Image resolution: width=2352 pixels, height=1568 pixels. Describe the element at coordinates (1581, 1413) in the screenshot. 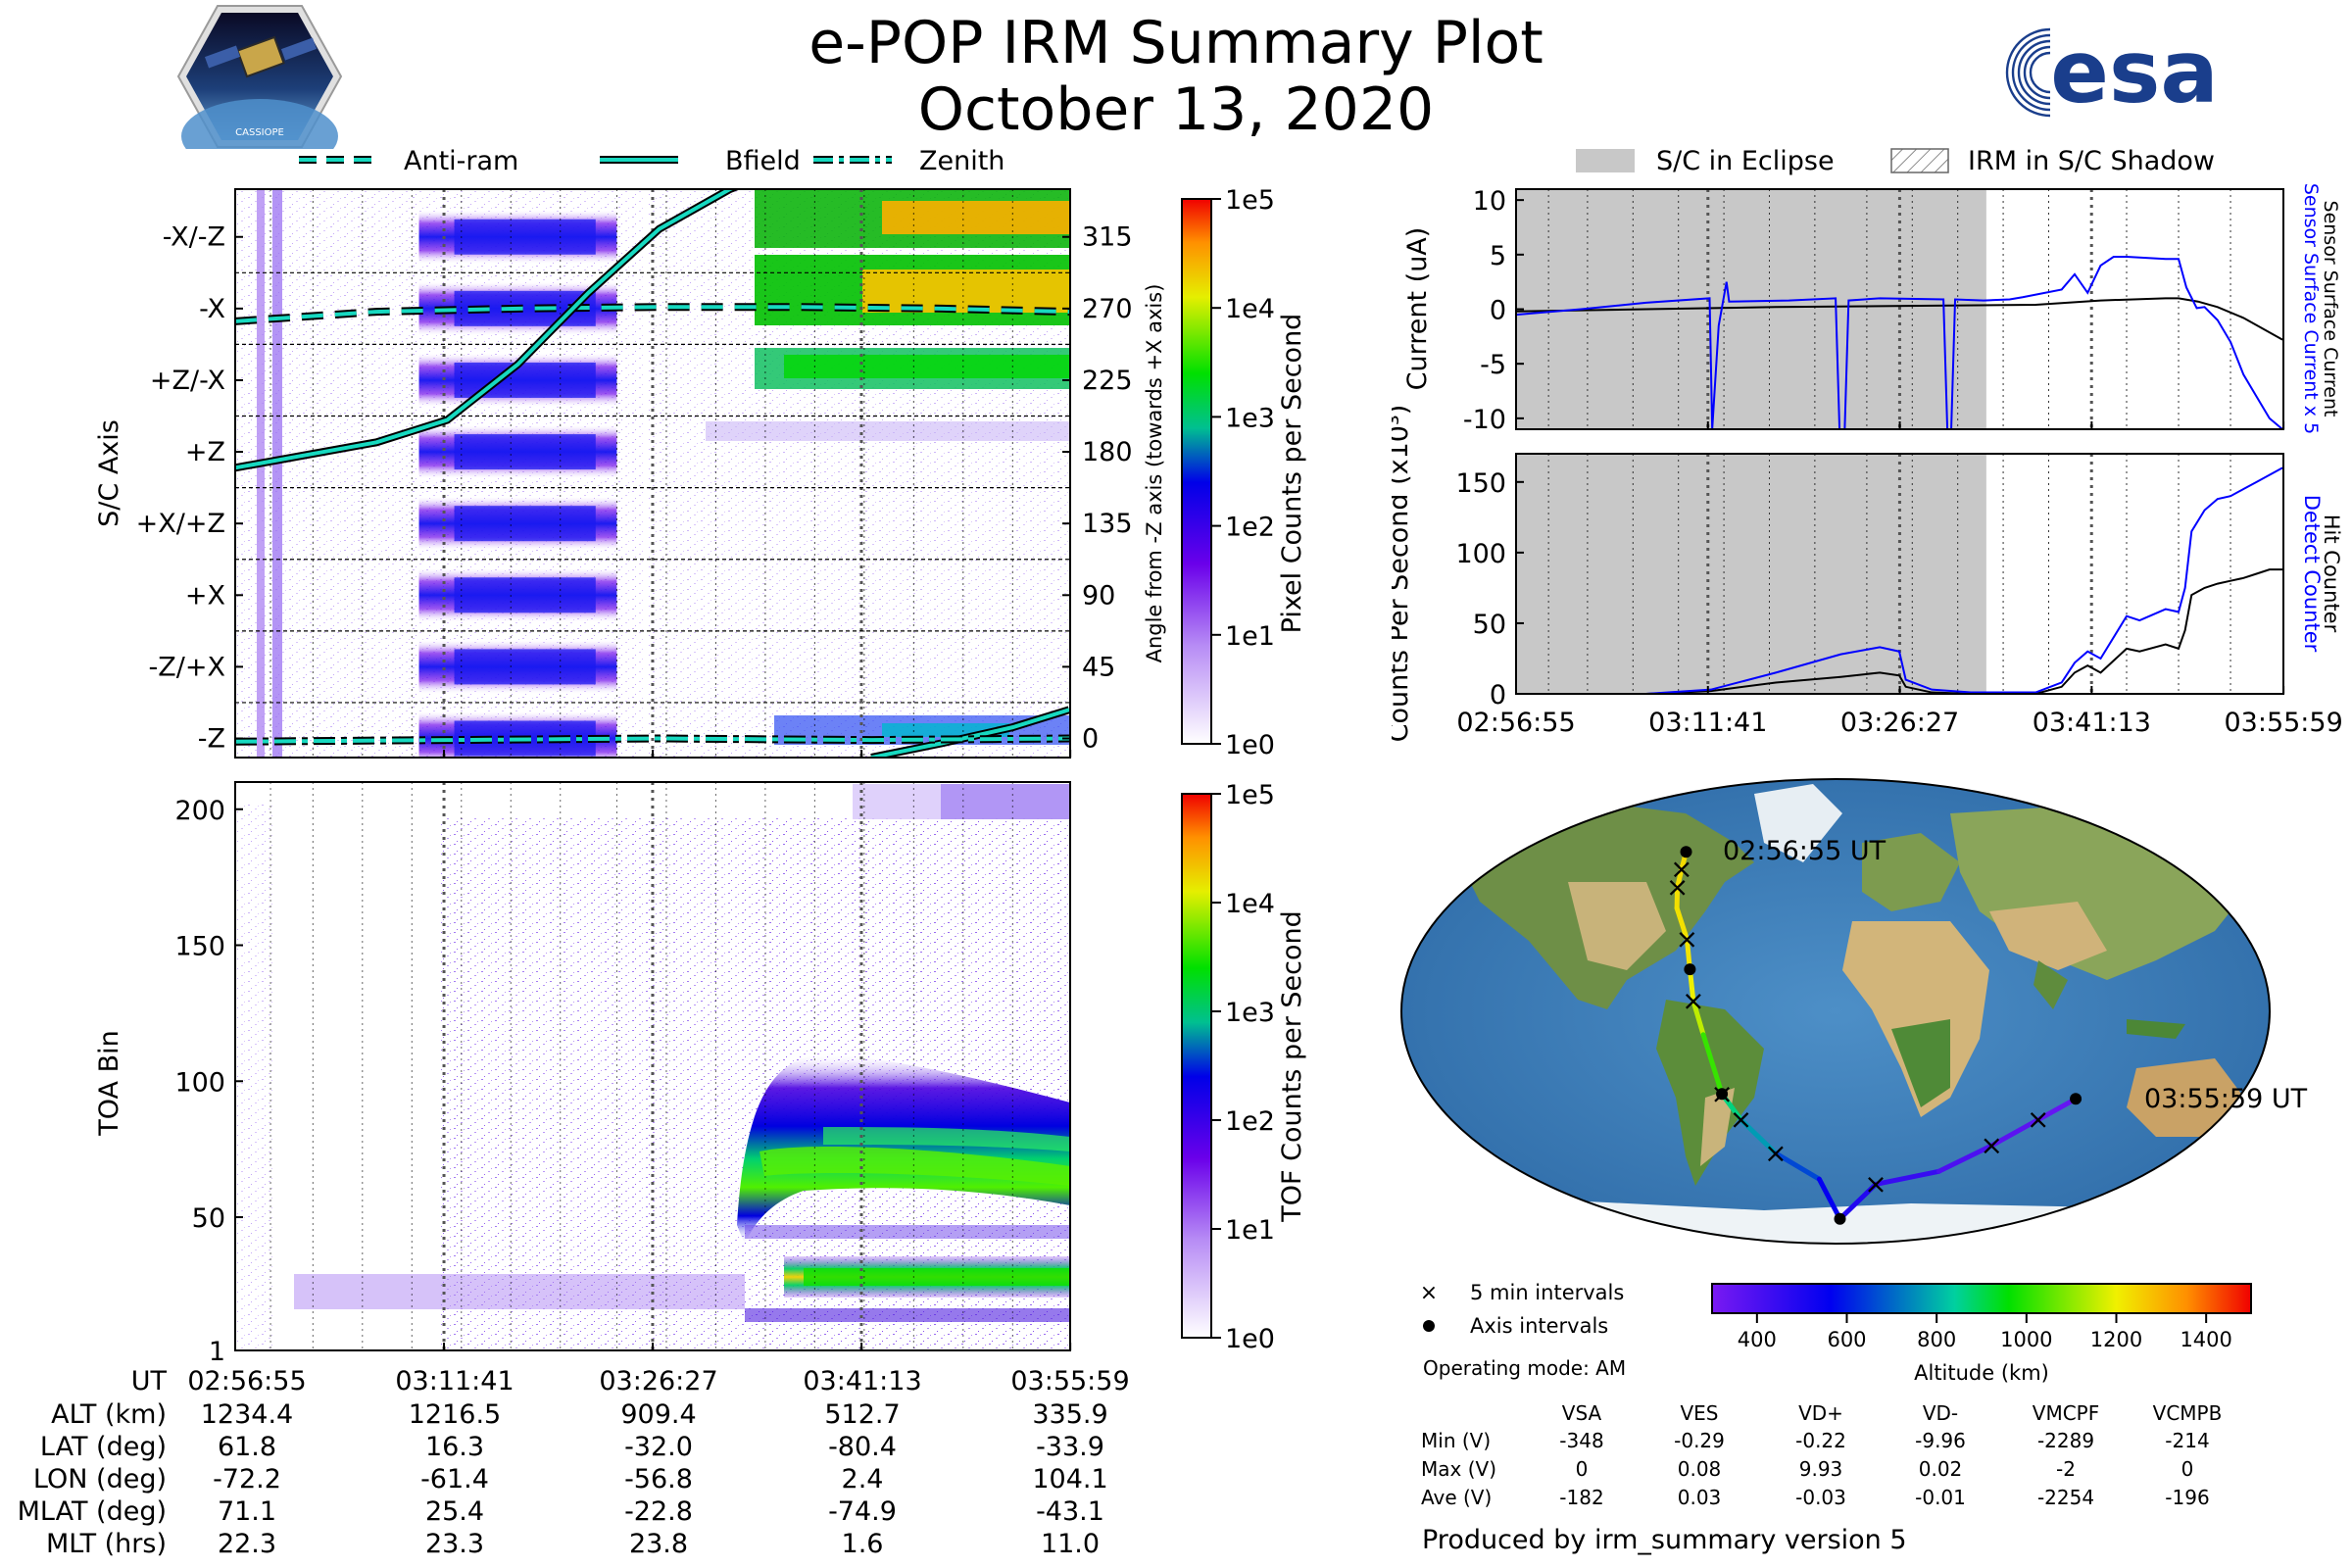

I see `stats-column-header: VSA` at that location.